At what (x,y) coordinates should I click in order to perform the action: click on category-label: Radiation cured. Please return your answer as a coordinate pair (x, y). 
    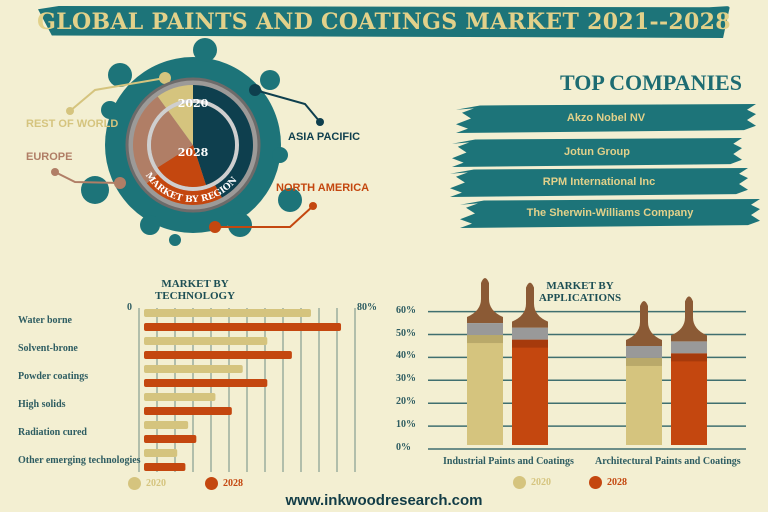
    Looking at the image, I should click on (52, 432).